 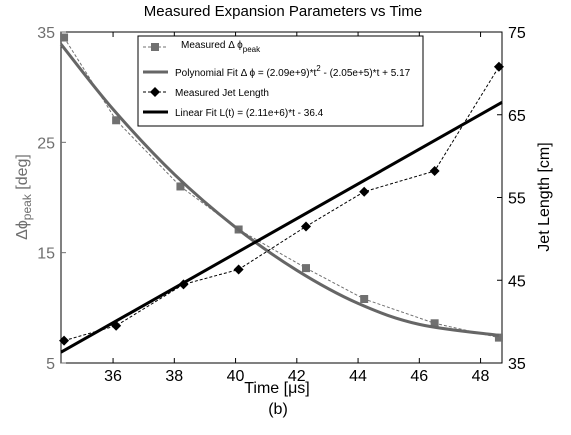 What do you see at coordinates (155, 92) in the screenshot?
I see `legend-marker-measured-jet` at bounding box center [155, 92].